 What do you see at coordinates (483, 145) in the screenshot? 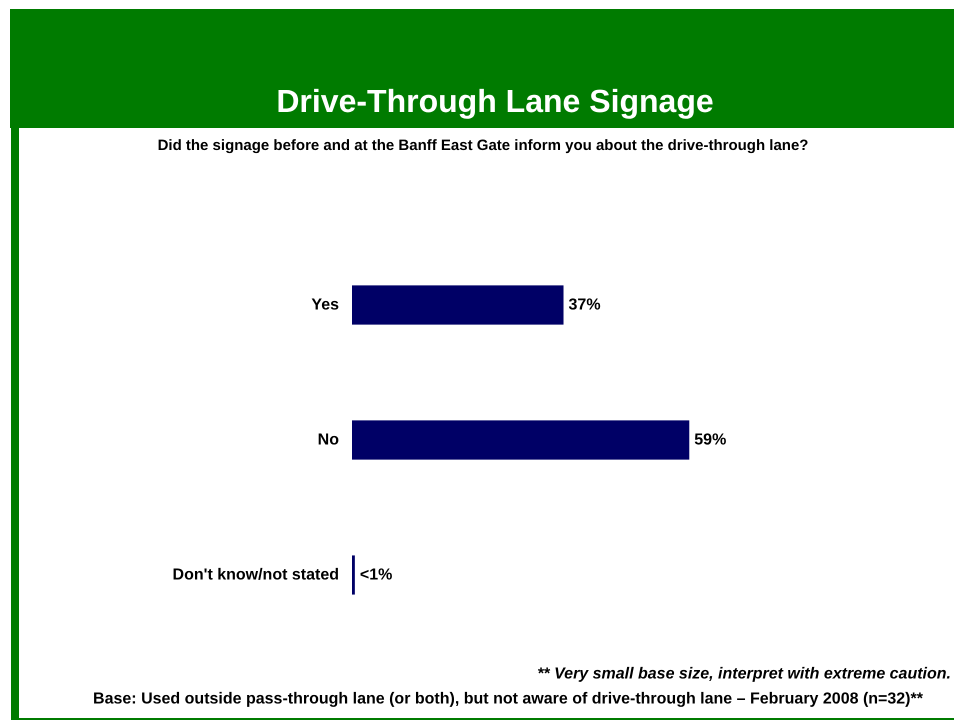
I see `chart-subtitle: Did the signage before and at the Banff East Gate inform you about the drive-through lane?` at bounding box center [483, 145].